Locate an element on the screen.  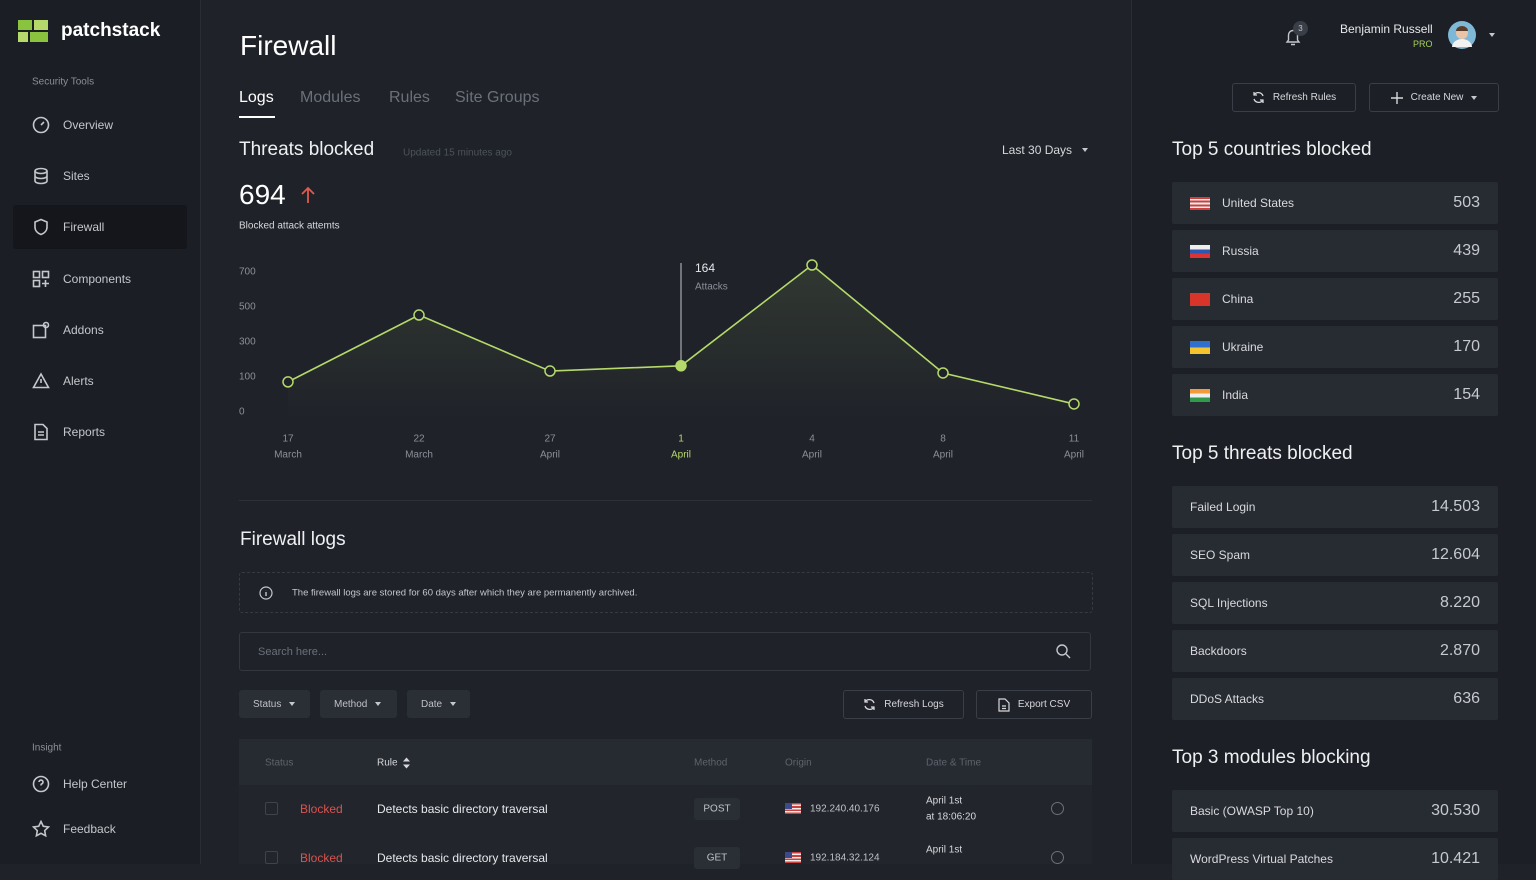
item-name: Ukraine is located at coordinates (1243, 347).